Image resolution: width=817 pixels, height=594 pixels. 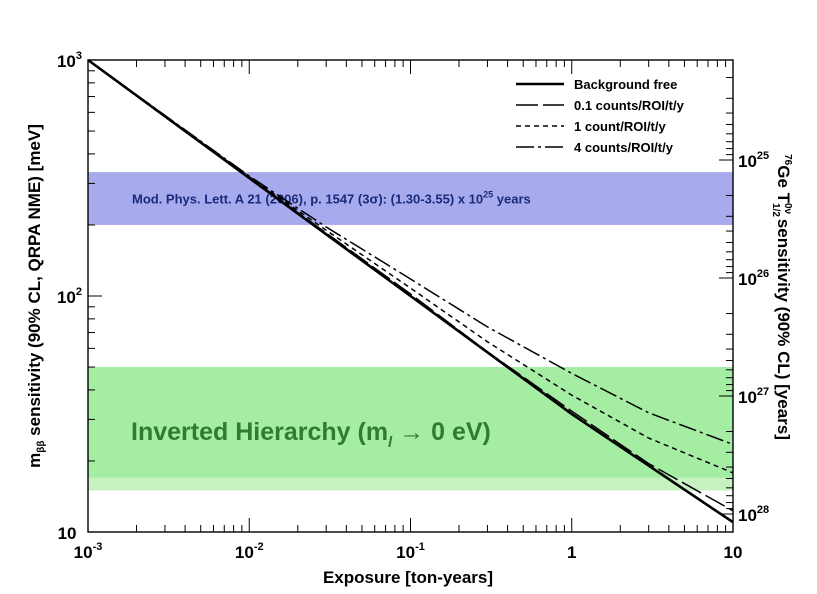 I want to click on x-tick-label-2: 10⁻¹, so click(x=410, y=551).